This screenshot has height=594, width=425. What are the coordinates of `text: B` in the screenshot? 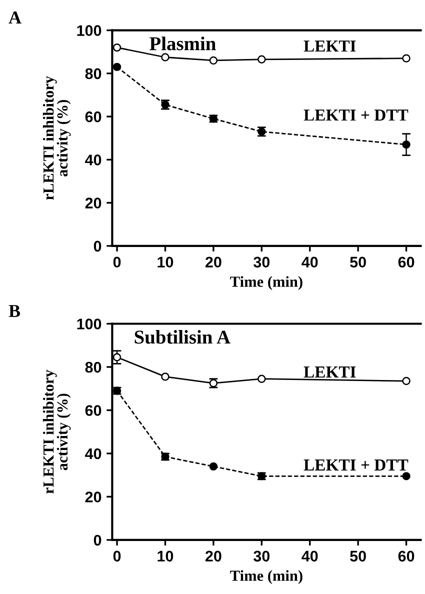 It's located at (14, 311).